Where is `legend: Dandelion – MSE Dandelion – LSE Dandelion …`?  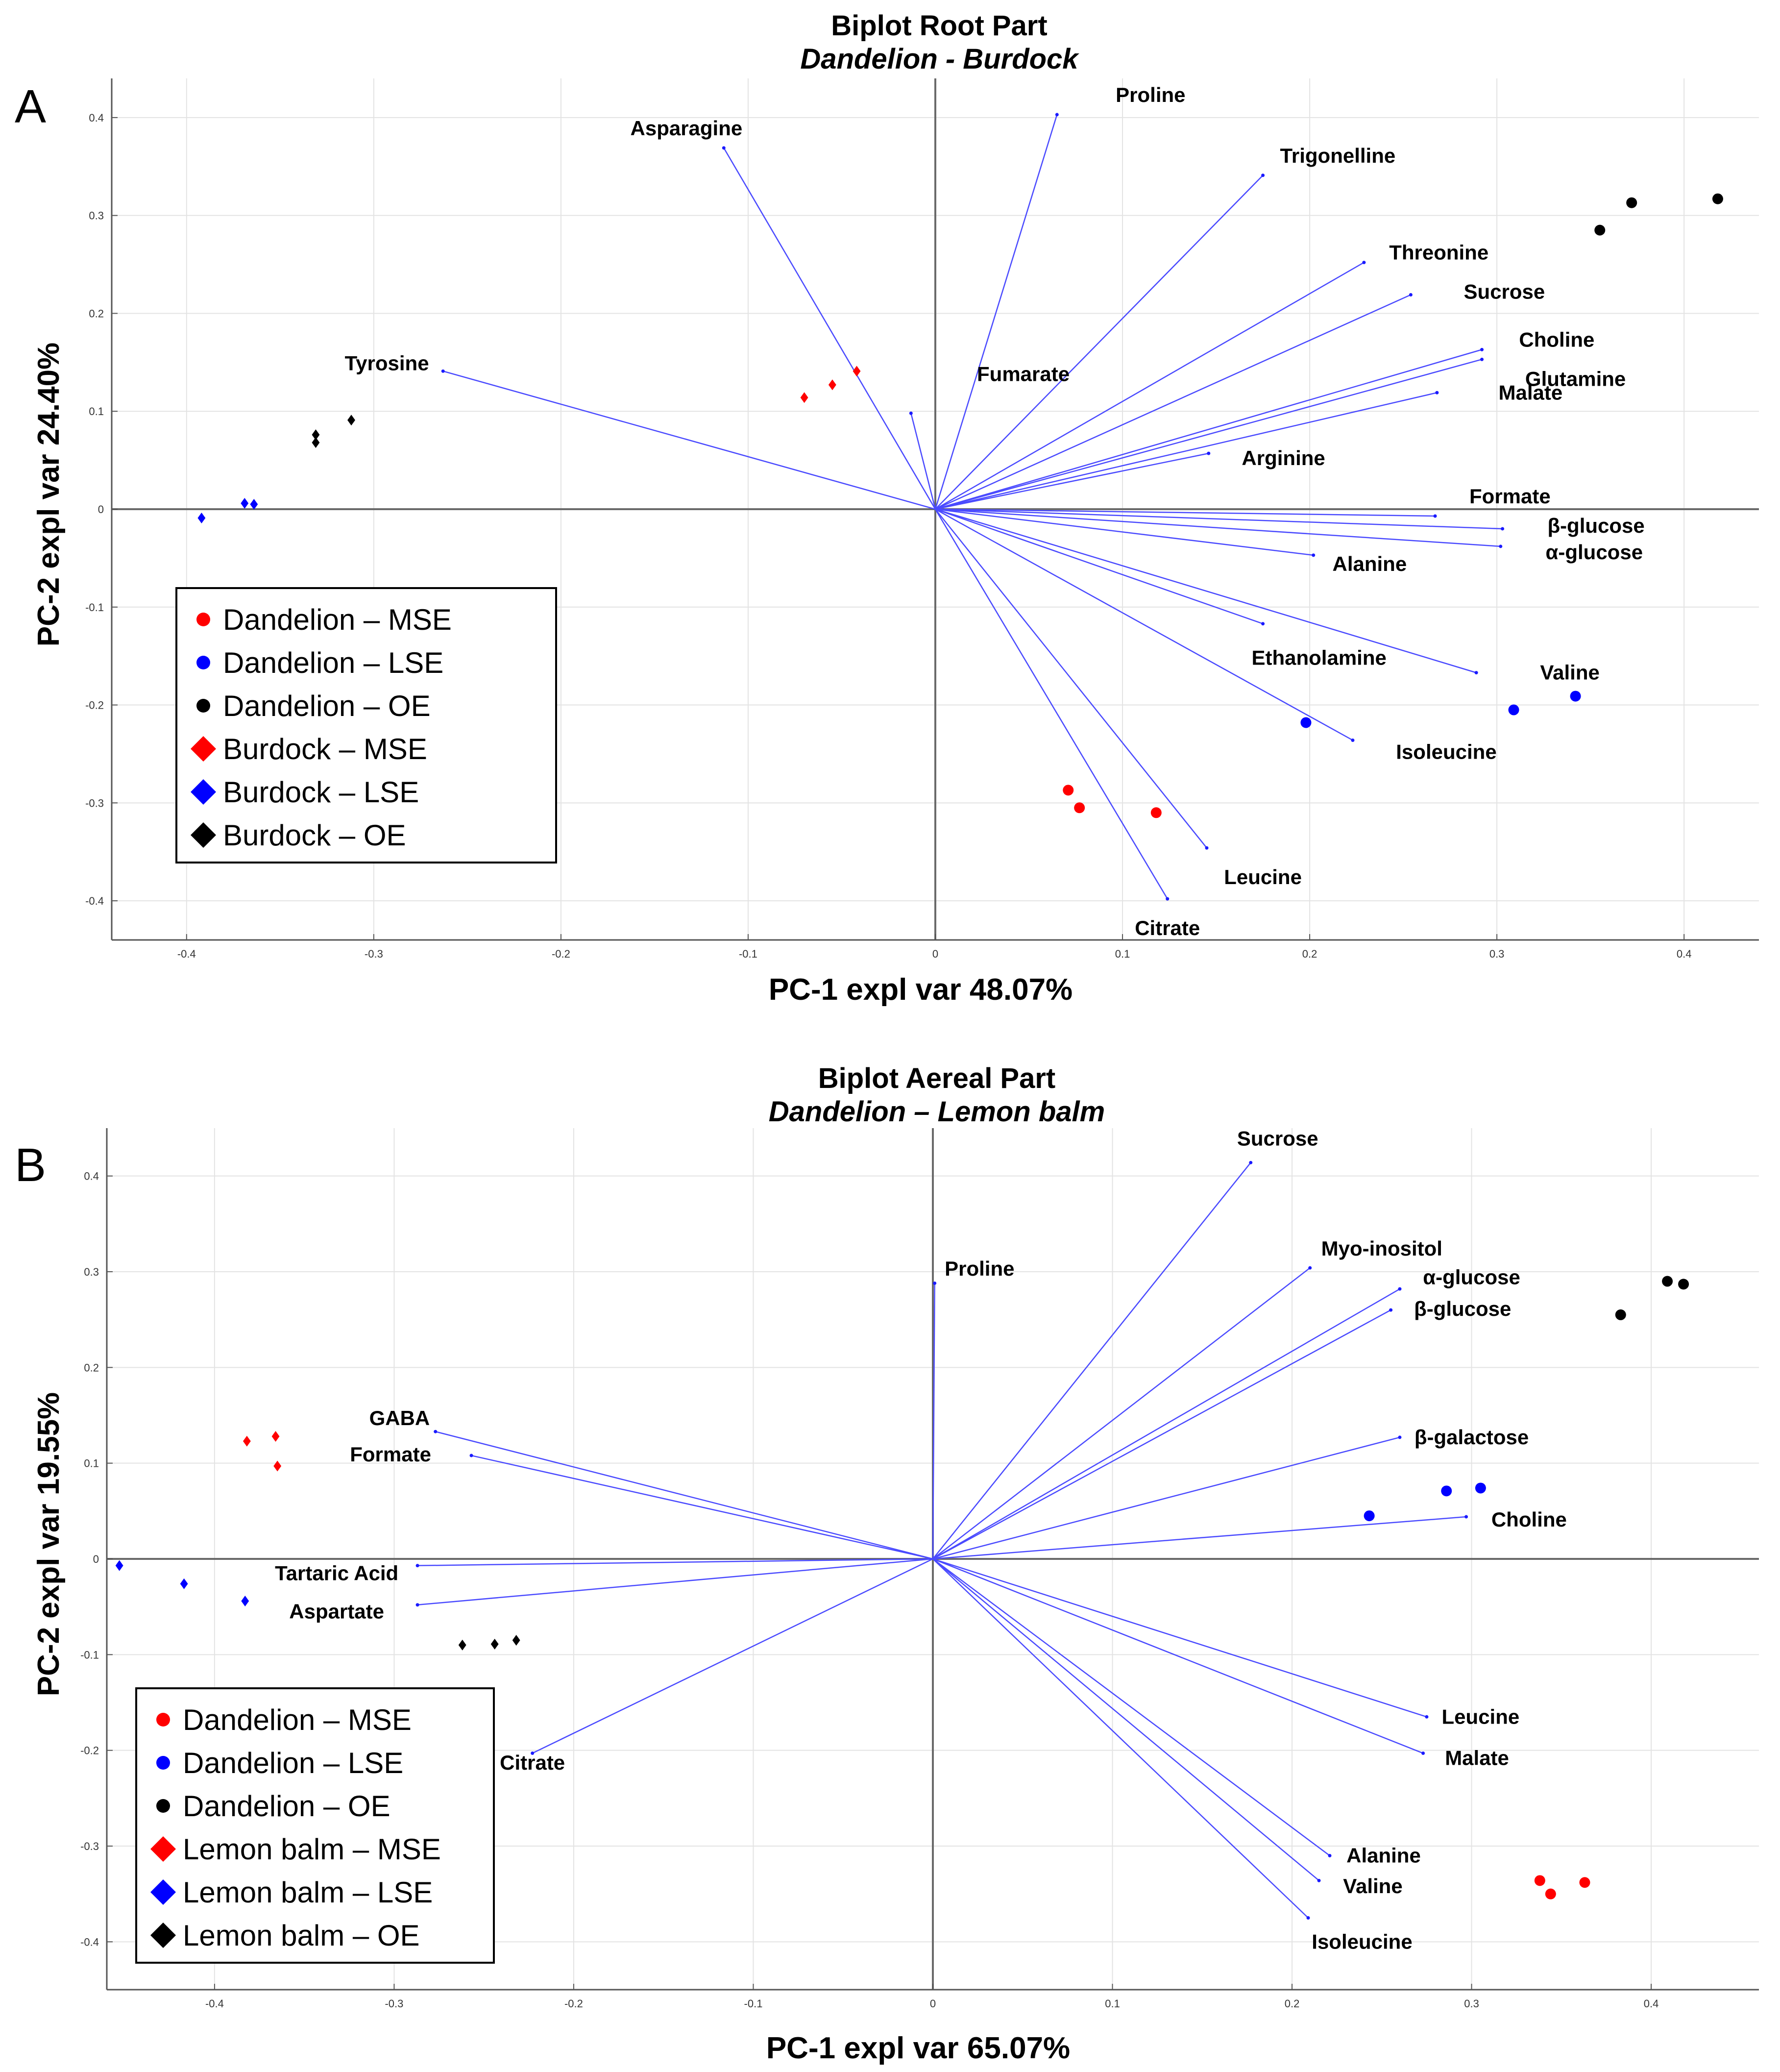 legend: Dandelion – MSE Dandelion – LSE Dandelion … is located at coordinates (366, 725).